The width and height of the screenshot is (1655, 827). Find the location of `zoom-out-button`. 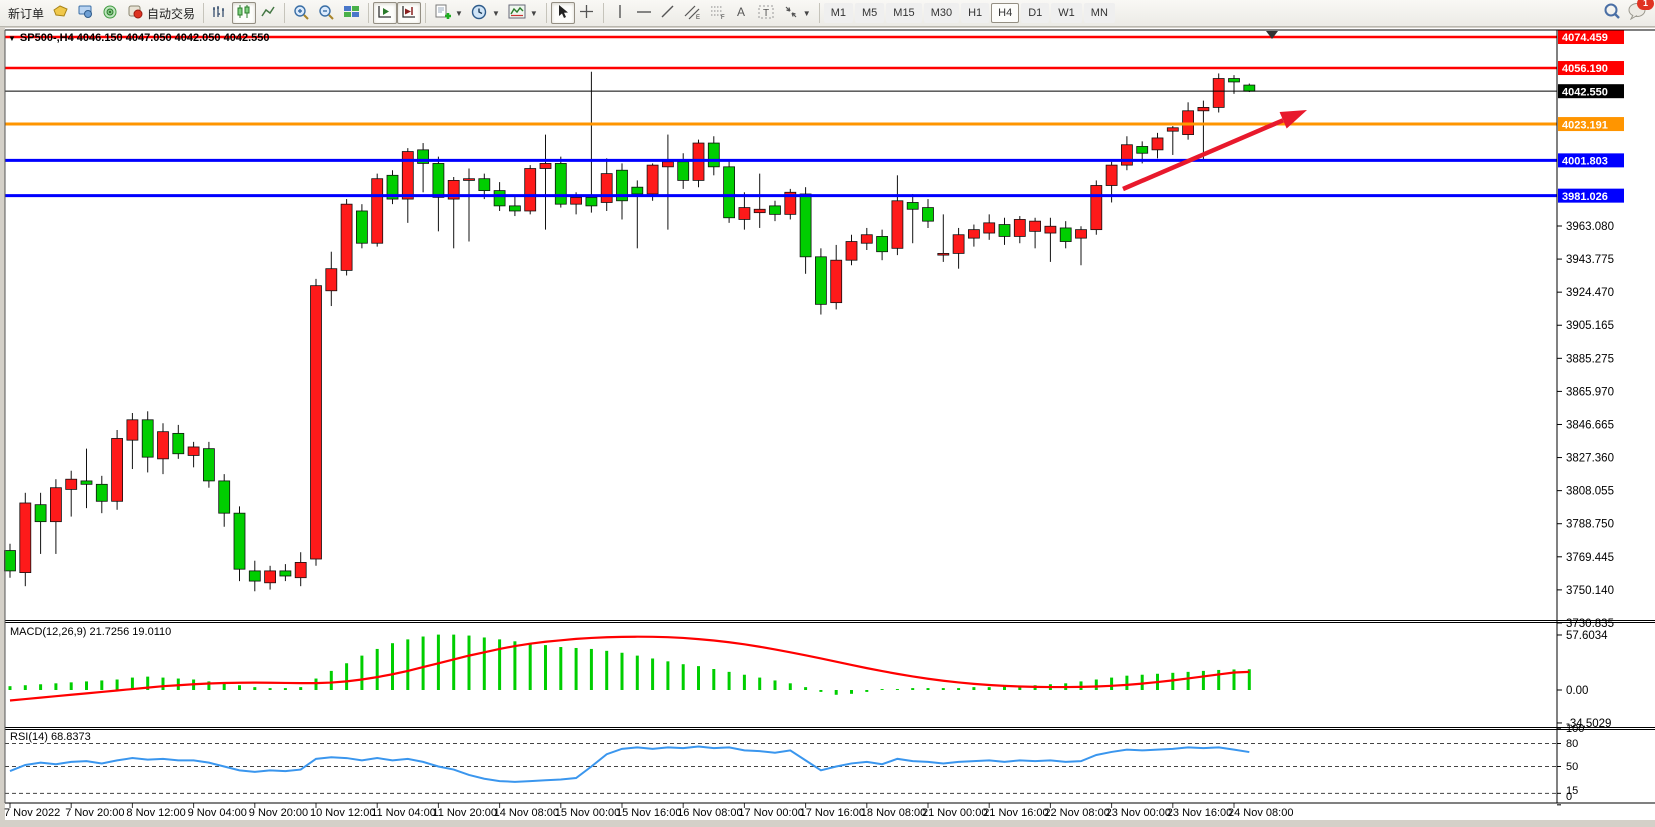

zoom-out-button is located at coordinates (326, 13).